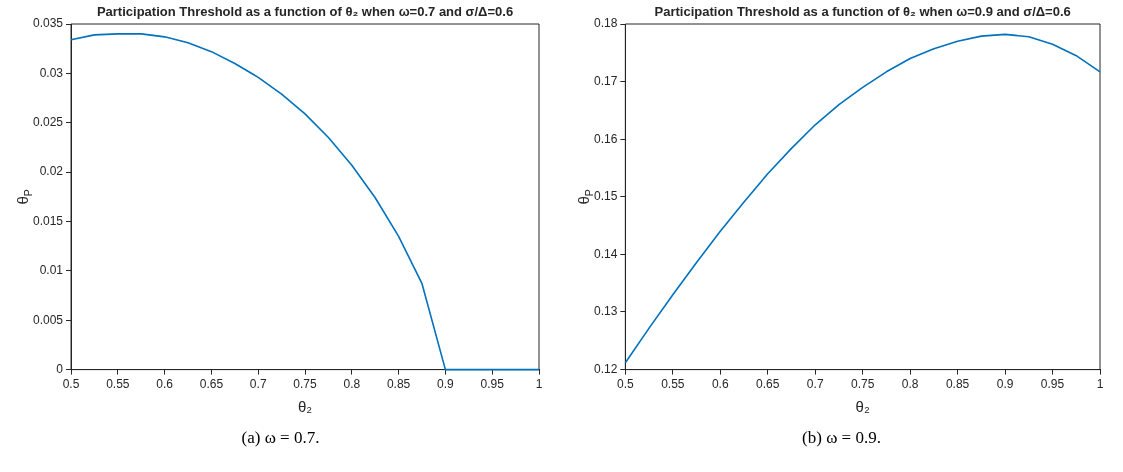 Image resolution: width=1123 pixels, height=472 pixels. I want to click on y-axis-title: θP, so click(24, 197).